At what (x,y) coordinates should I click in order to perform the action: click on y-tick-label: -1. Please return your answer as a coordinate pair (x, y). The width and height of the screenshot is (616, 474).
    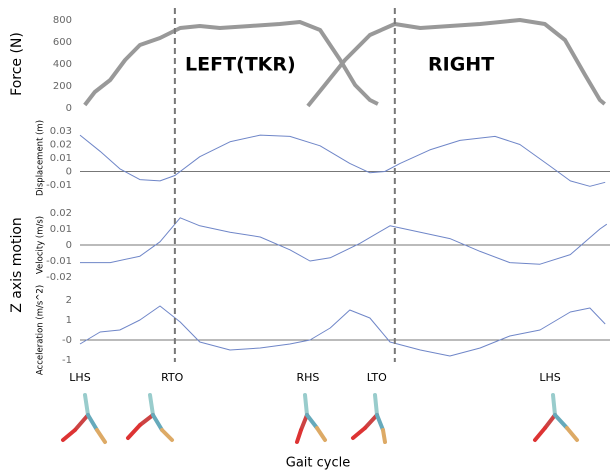
    Looking at the image, I should click on (67, 360).